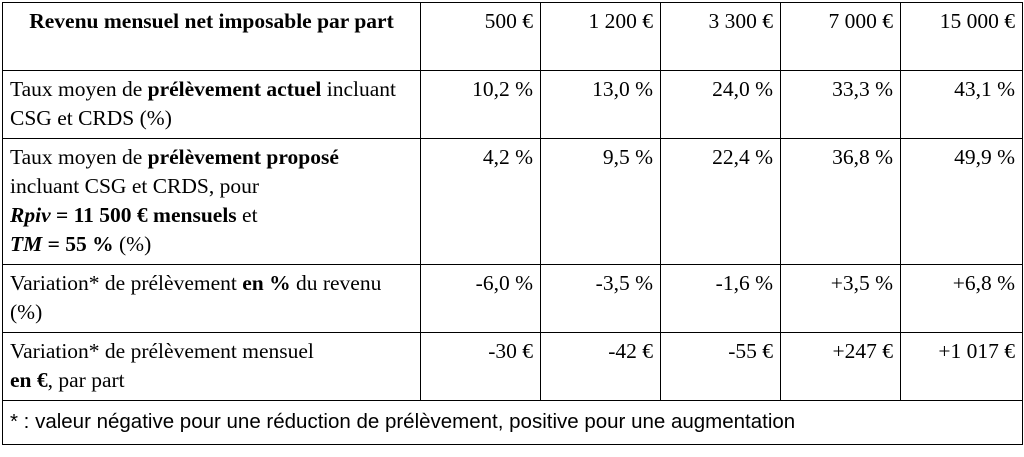 The image size is (1024, 457). Describe the element at coordinates (961, 298) in the screenshot. I see `table-cell: +6,8 %` at that location.